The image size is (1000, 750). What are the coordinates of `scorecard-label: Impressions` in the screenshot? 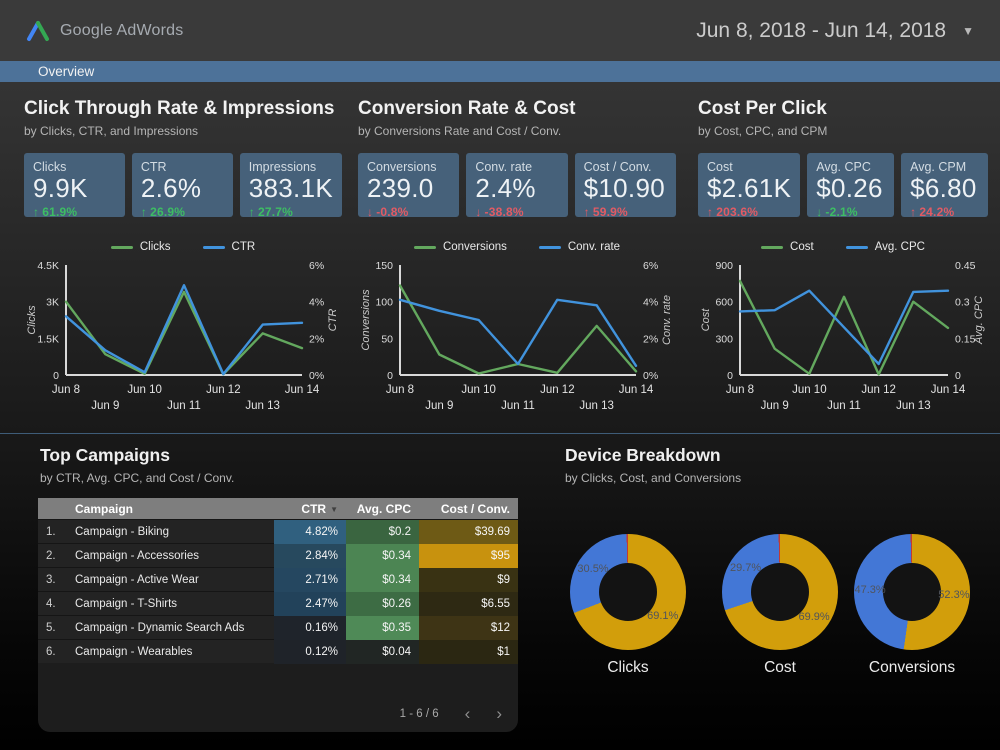 It's located at (282, 167).